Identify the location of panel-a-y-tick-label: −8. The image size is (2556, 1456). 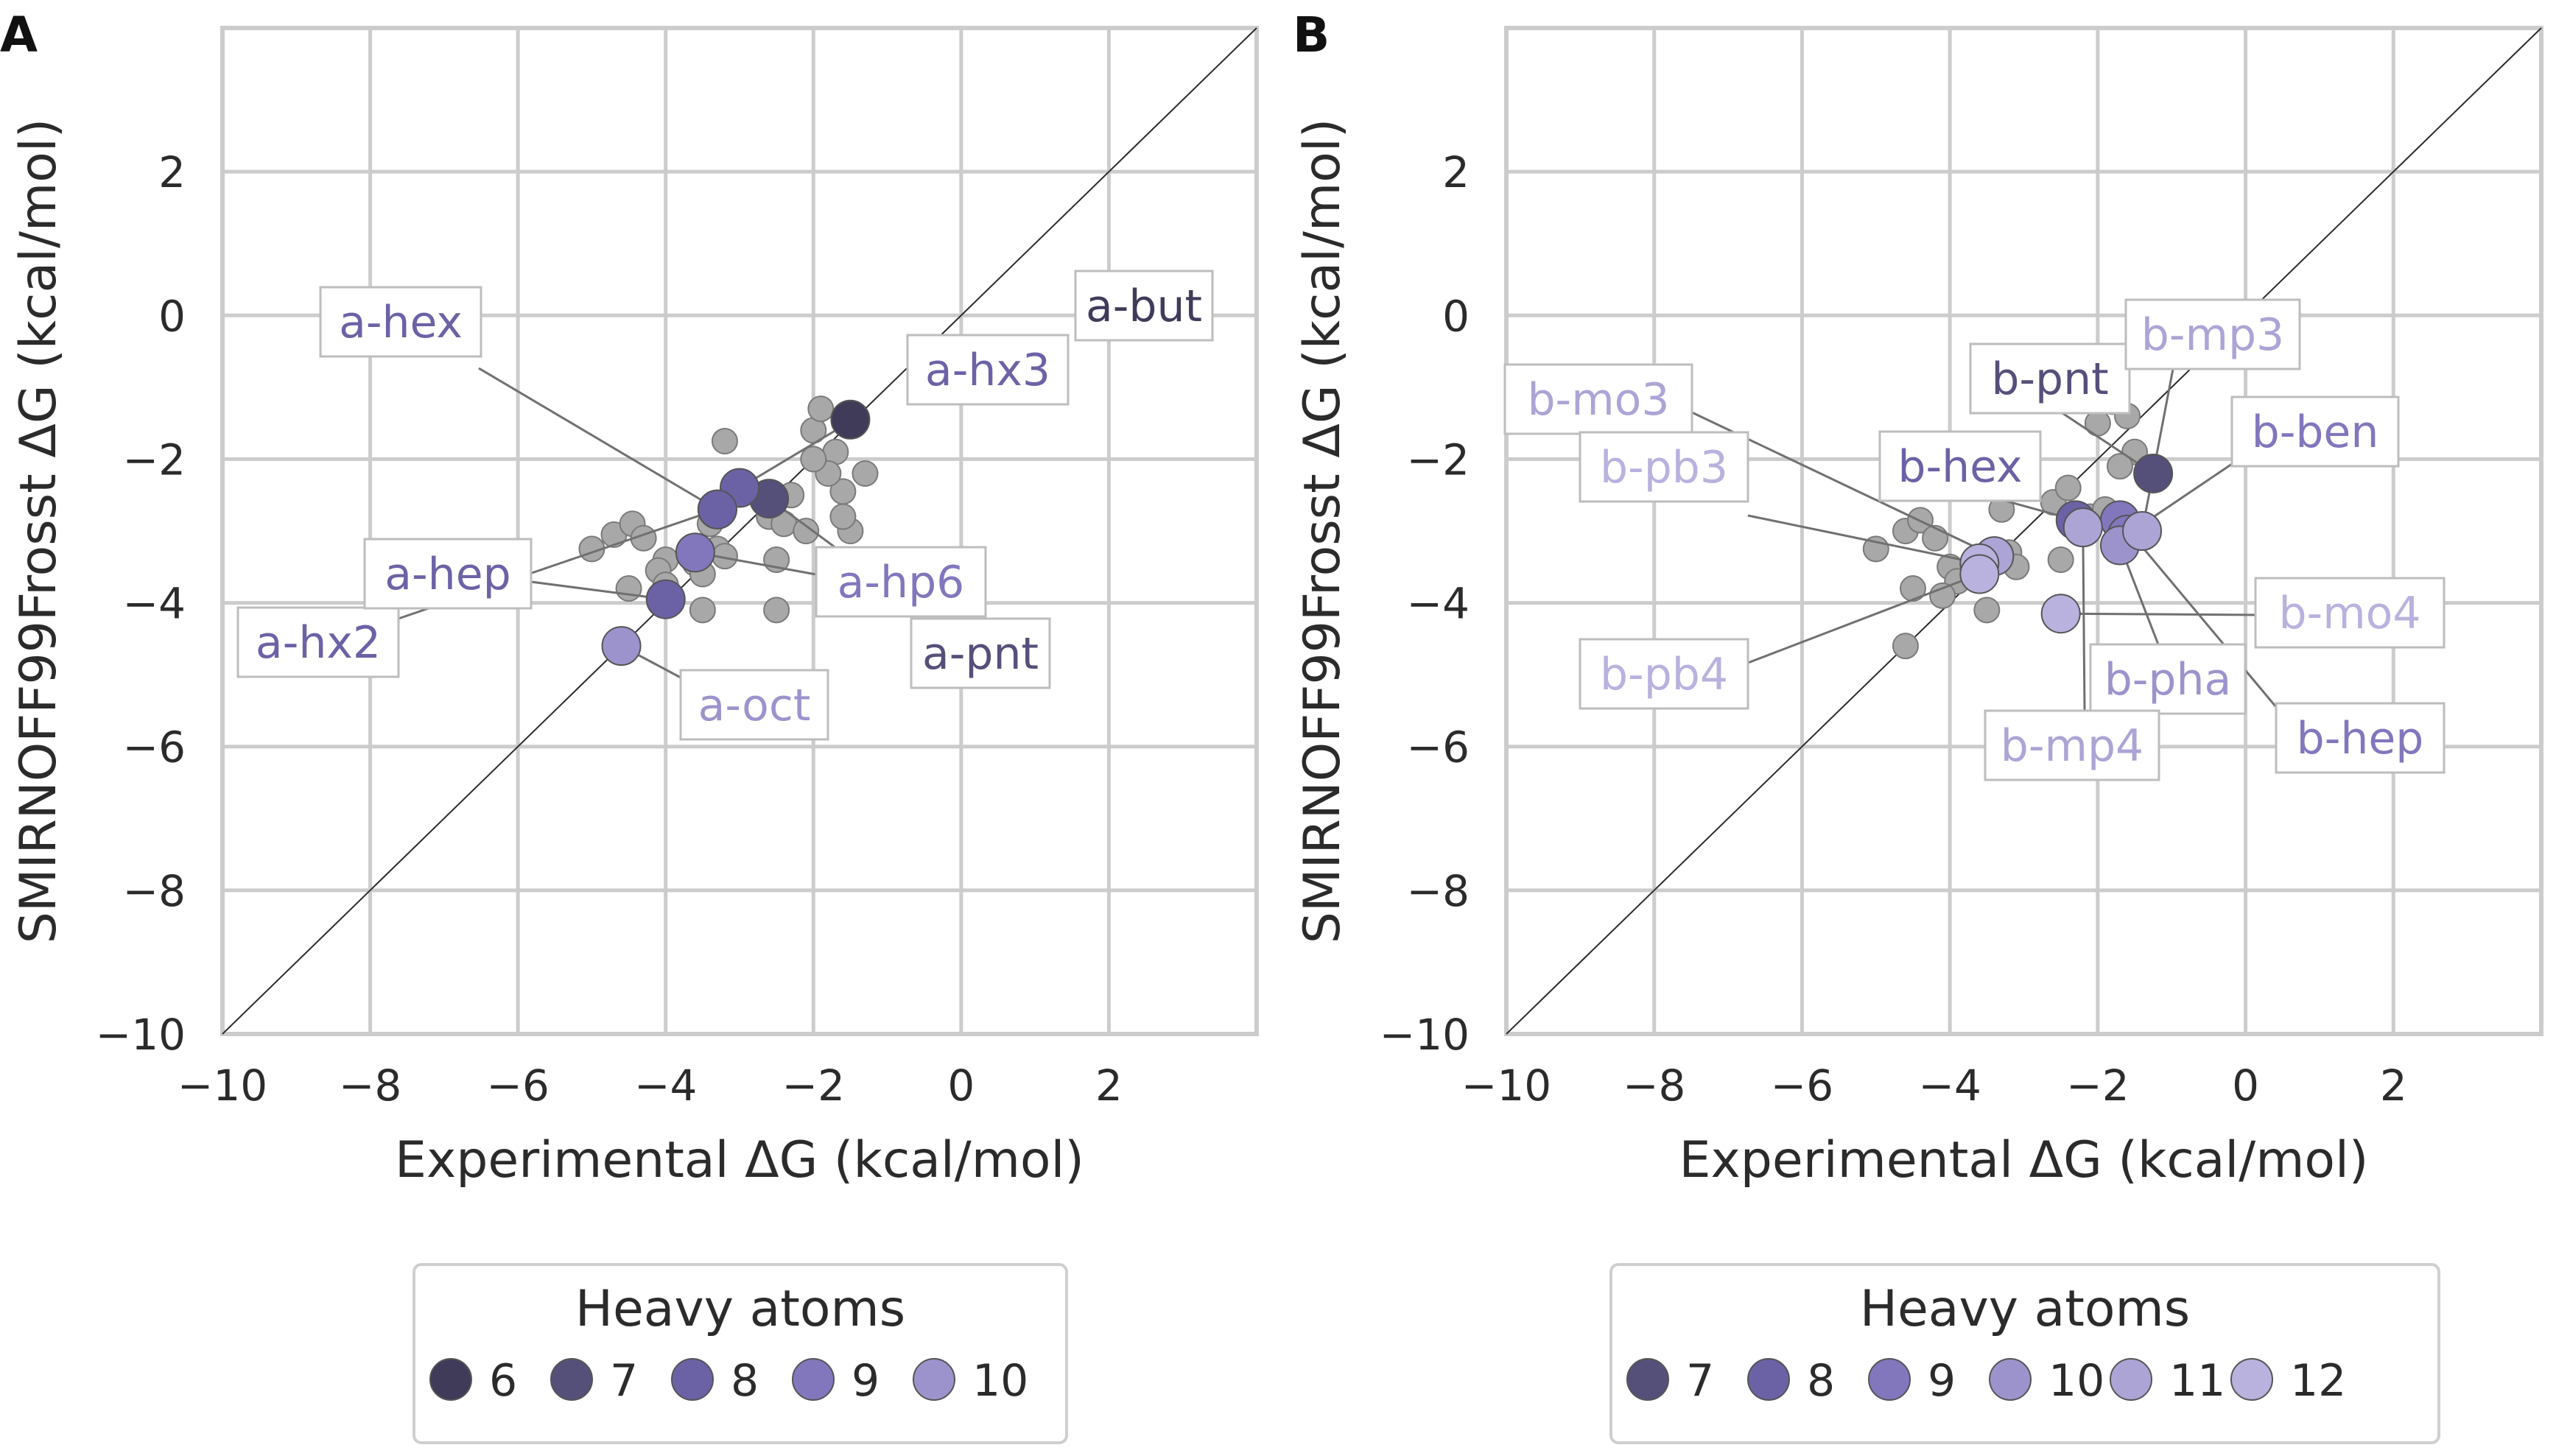
(154, 891).